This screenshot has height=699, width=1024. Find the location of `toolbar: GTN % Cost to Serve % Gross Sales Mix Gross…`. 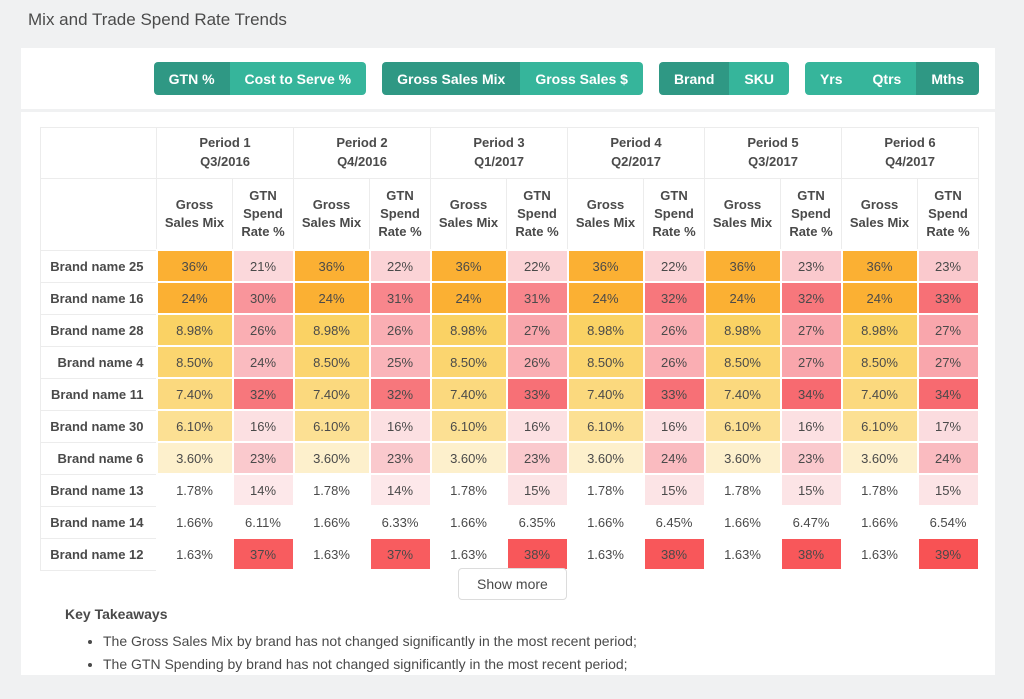

toolbar: GTN % Cost to Serve % Gross Sales Mix Gross… is located at coordinates (508, 78).